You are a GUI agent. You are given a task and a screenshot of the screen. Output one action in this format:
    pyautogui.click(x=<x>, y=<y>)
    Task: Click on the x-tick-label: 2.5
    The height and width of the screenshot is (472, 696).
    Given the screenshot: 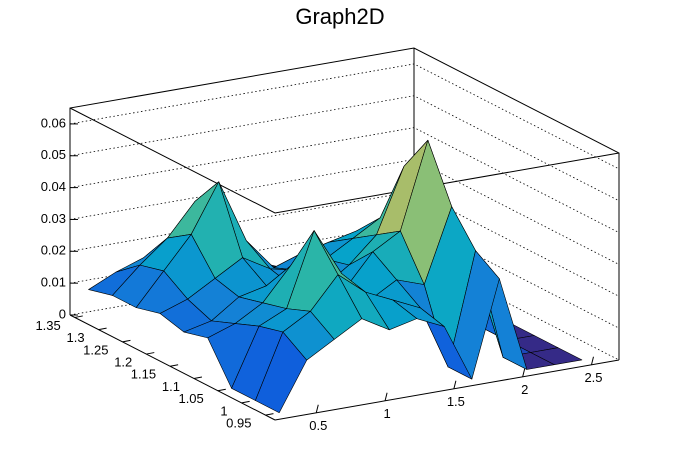 What is the action you would take?
    pyautogui.click(x=593, y=377)
    